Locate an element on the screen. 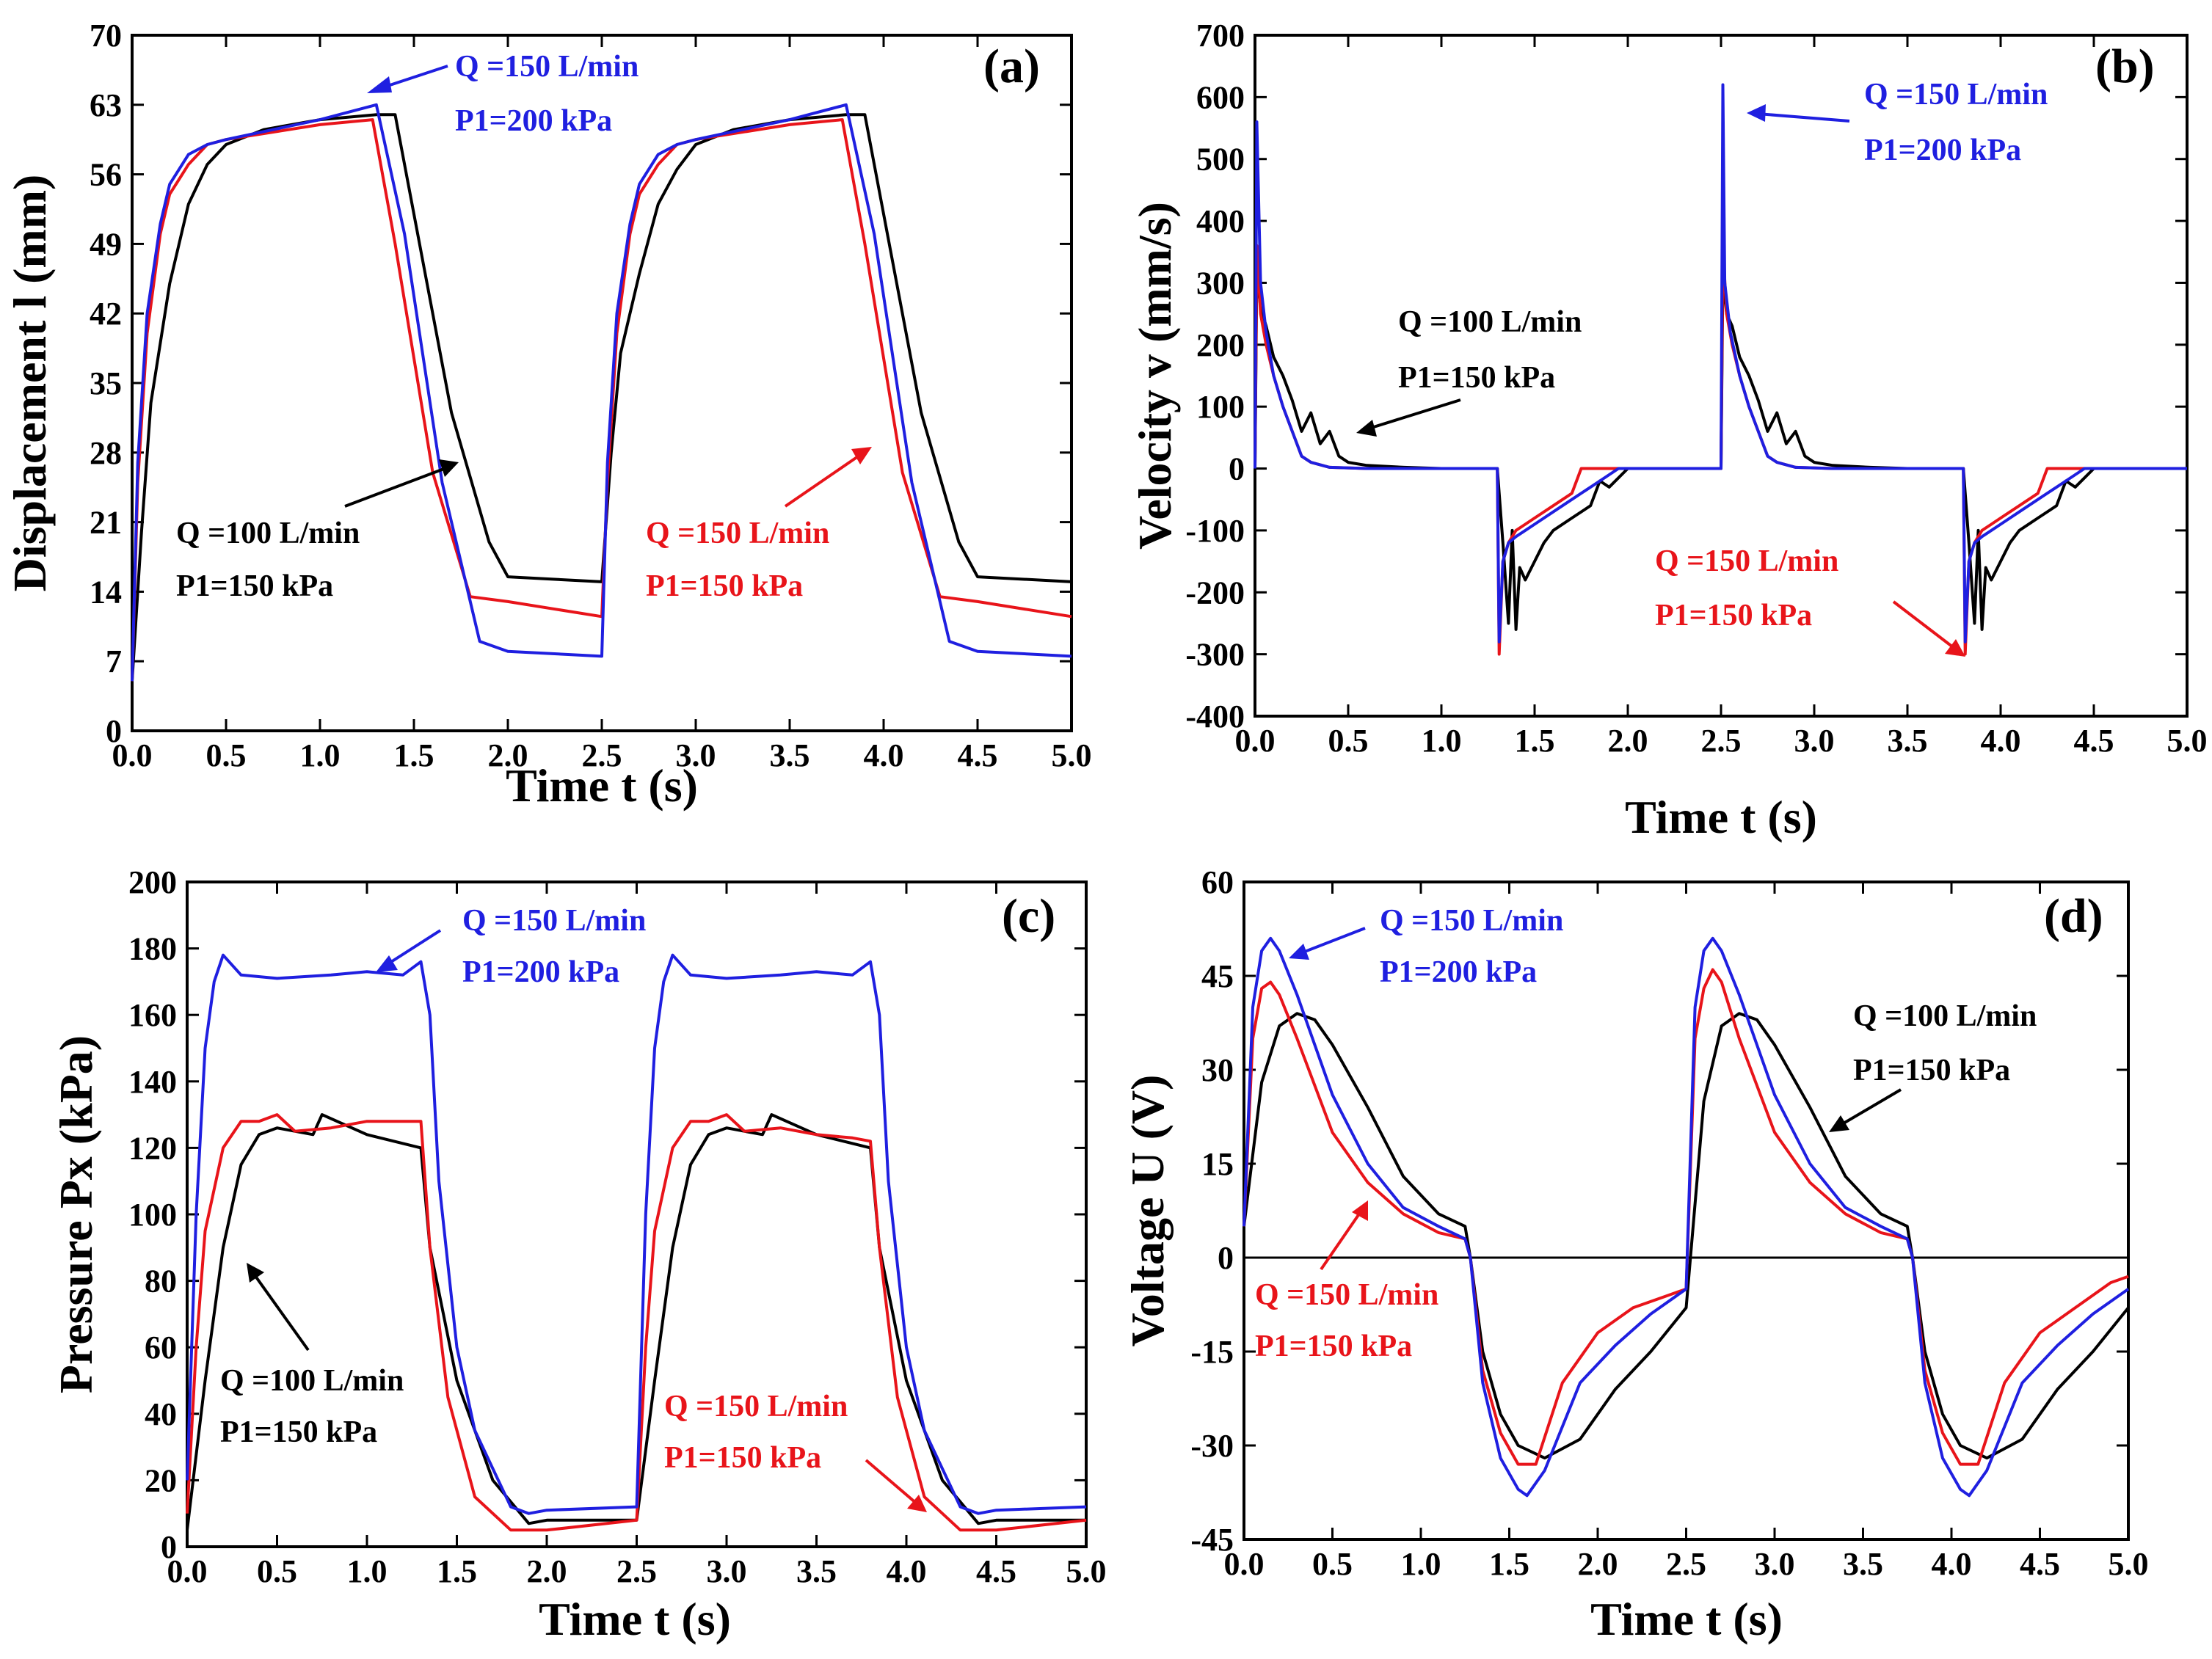 This screenshot has width=2212, height=1659. series-line-c-blue is located at coordinates (636, 1234).